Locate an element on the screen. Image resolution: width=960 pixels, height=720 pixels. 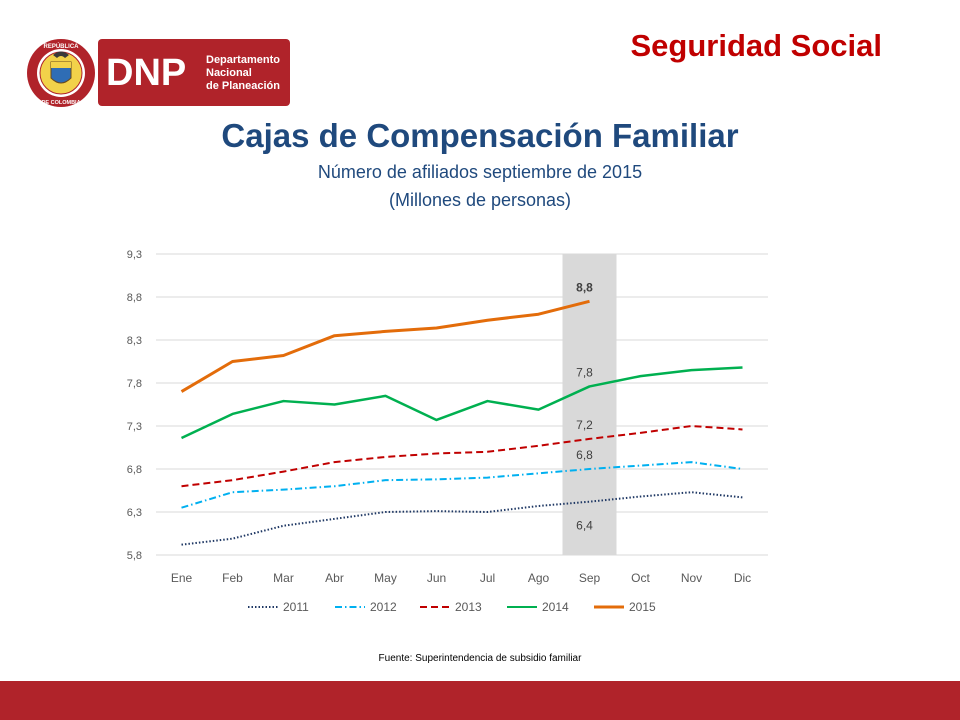
series-line-2015 is located at coordinates (385, 346).